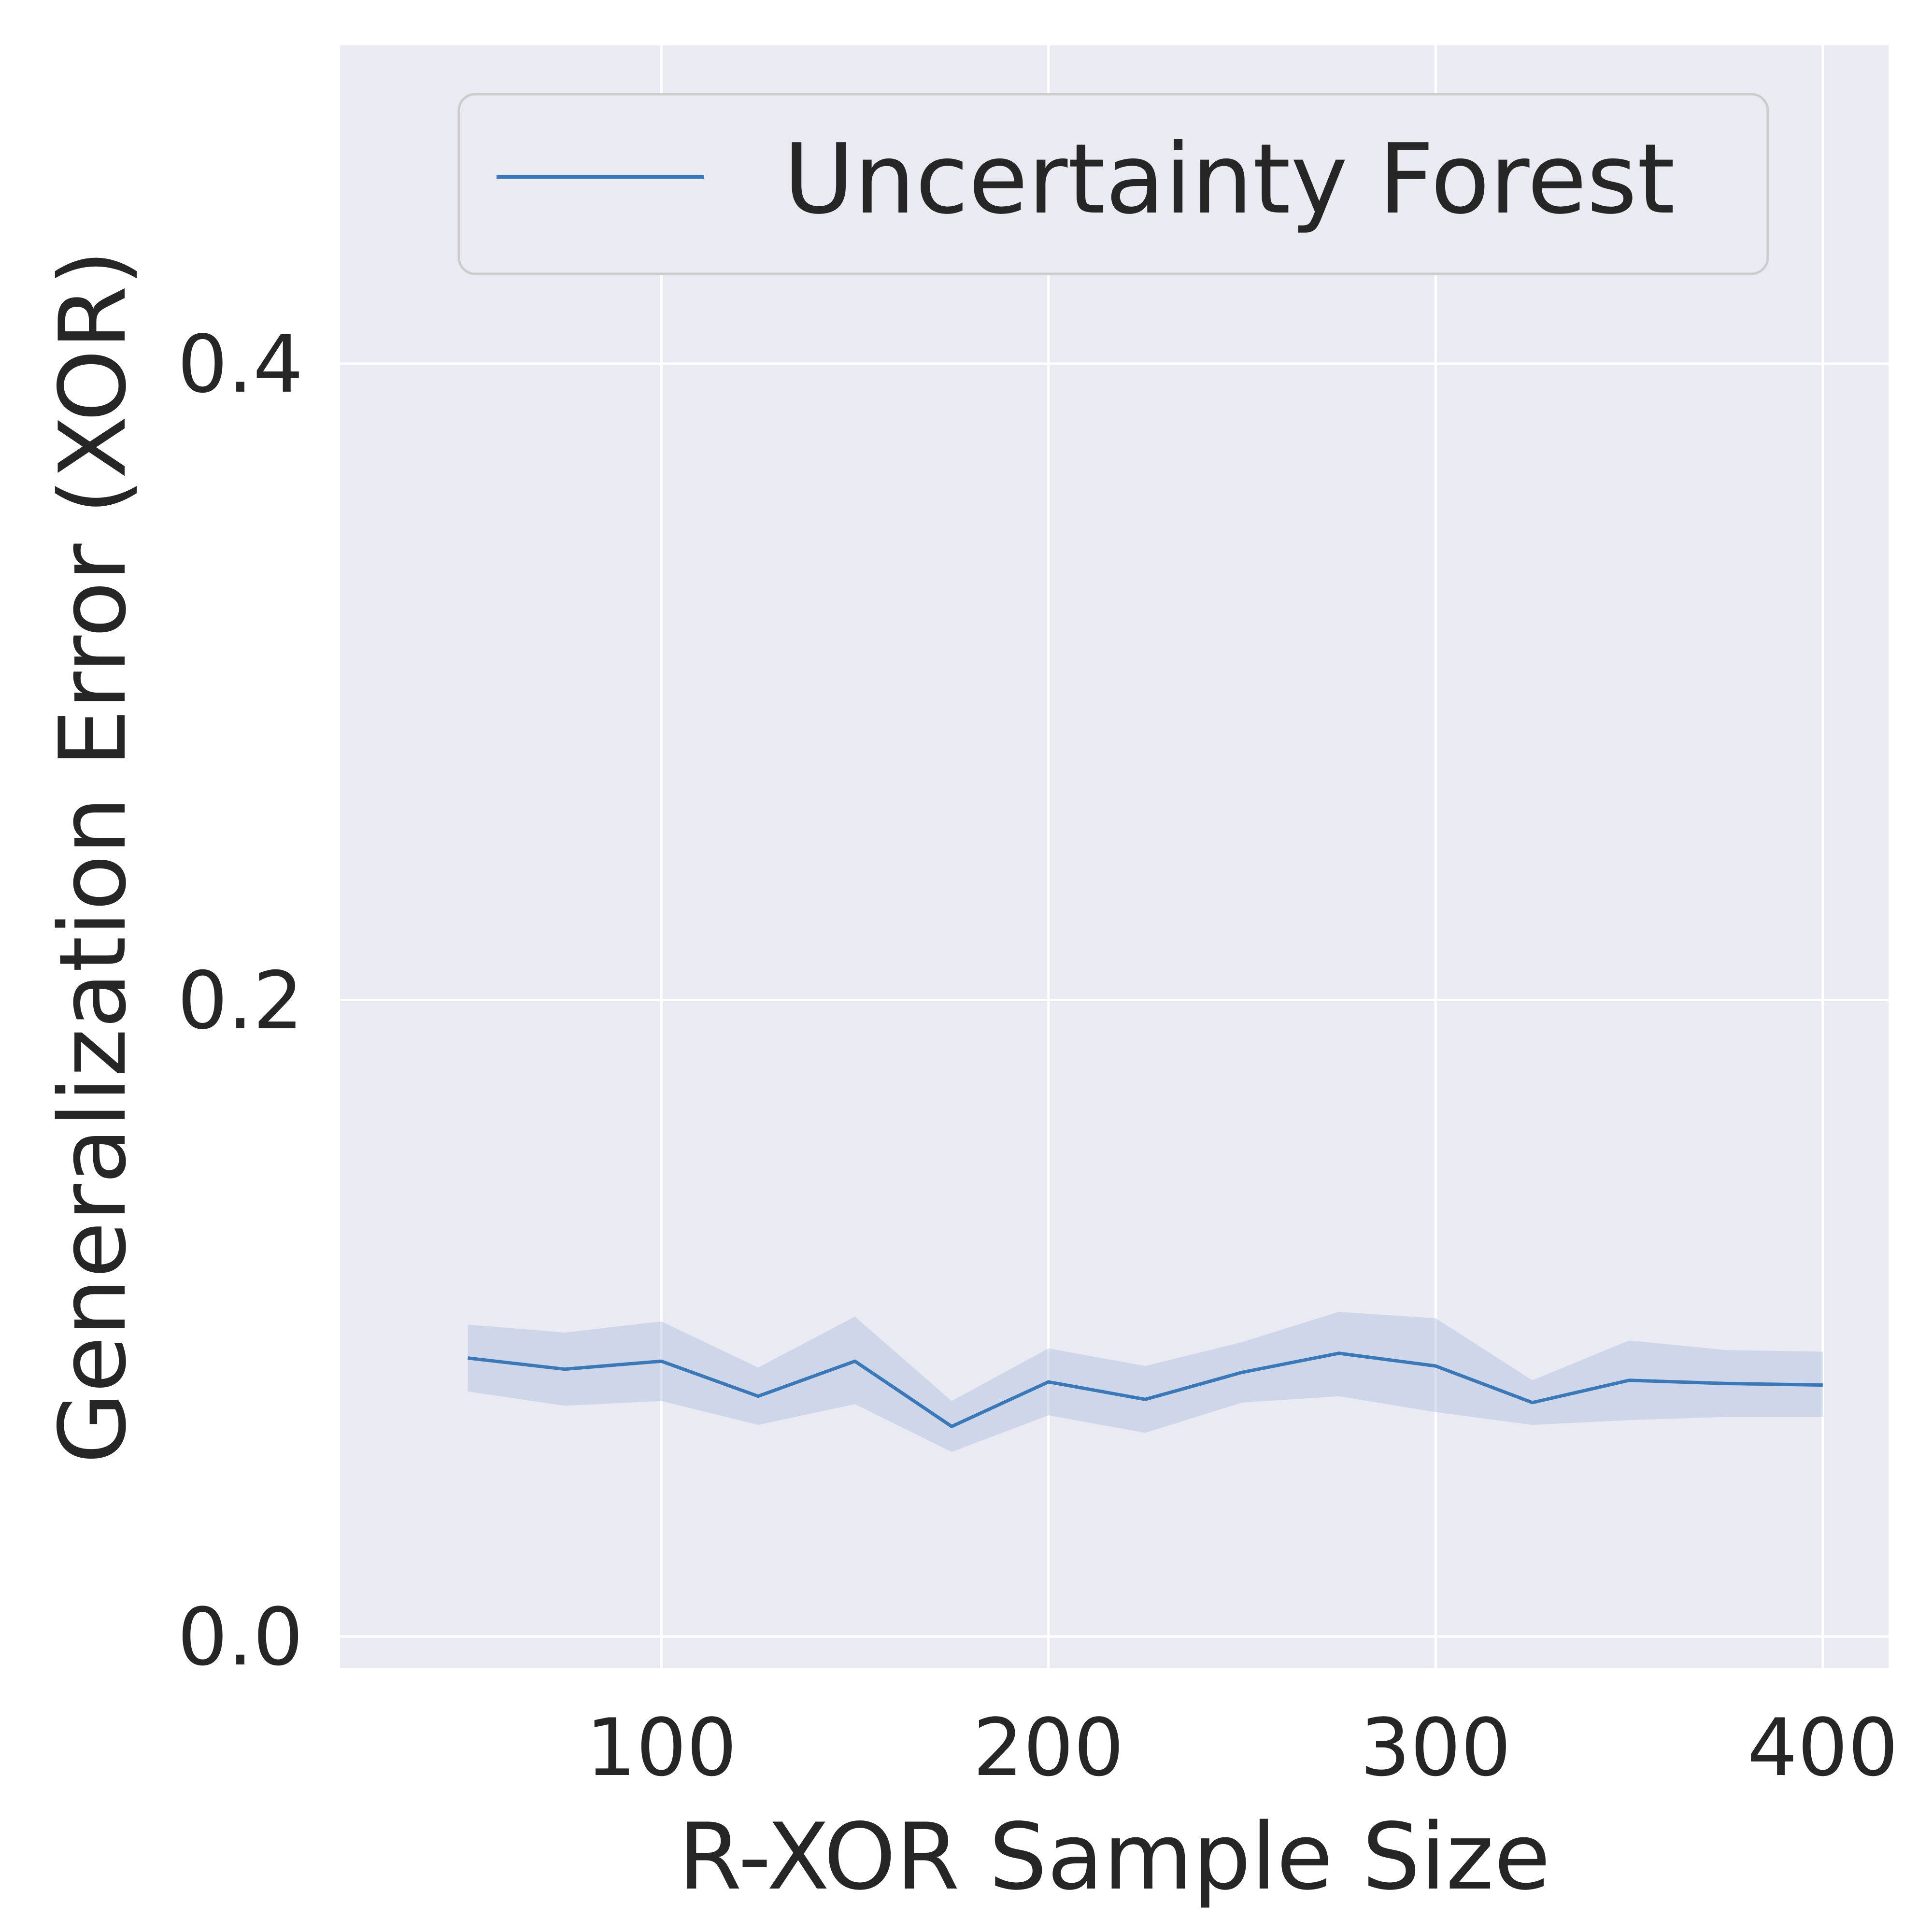 This screenshot has width=1932, height=1932. I want to click on x-tick-label: 300, so click(1435, 1748).